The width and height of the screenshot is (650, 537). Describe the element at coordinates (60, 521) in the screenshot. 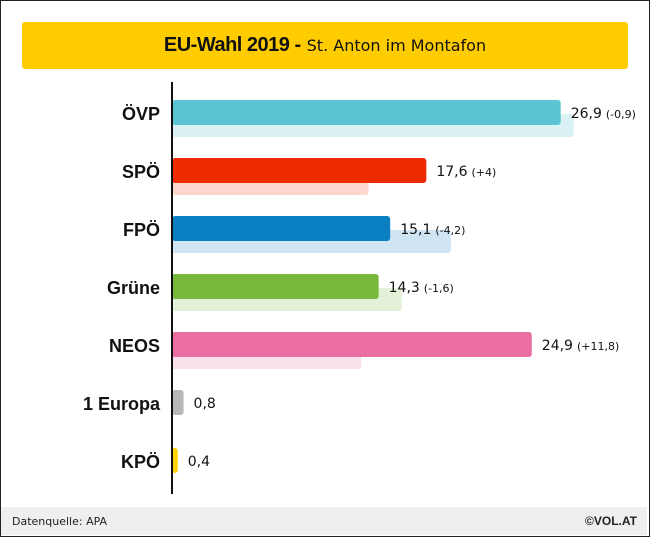

I see `data-source: Datenquelle: APA` at that location.